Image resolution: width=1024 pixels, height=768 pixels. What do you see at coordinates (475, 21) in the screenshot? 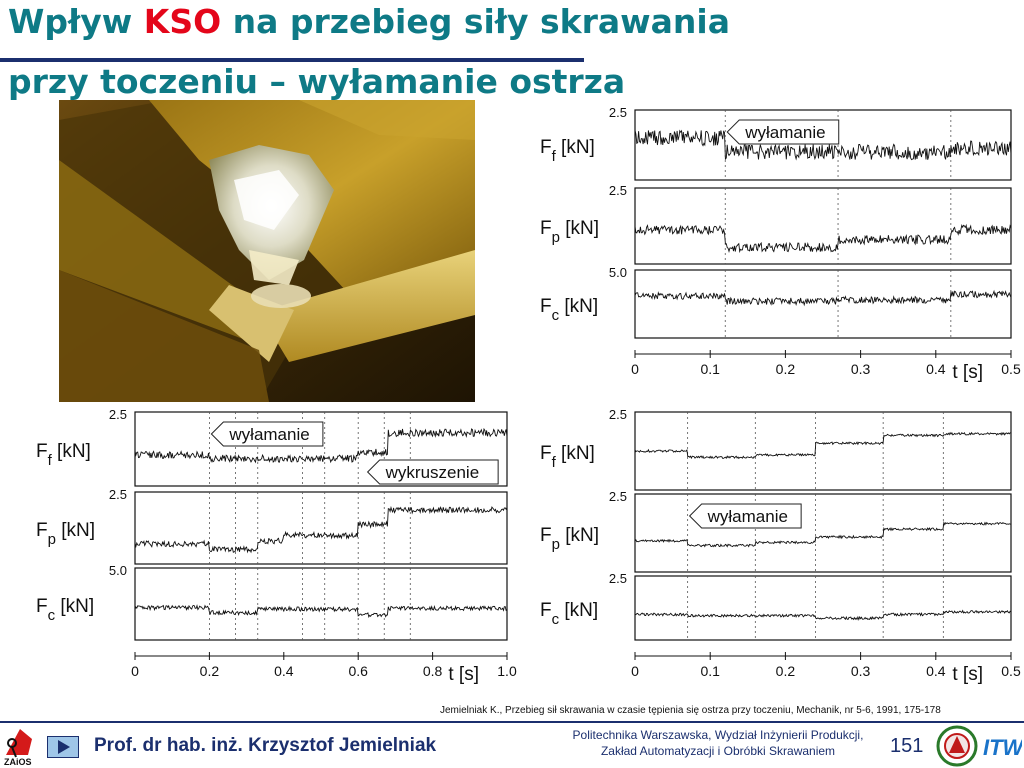
I see `title-suffix: na przebieg siły skrawania` at bounding box center [475, 21].